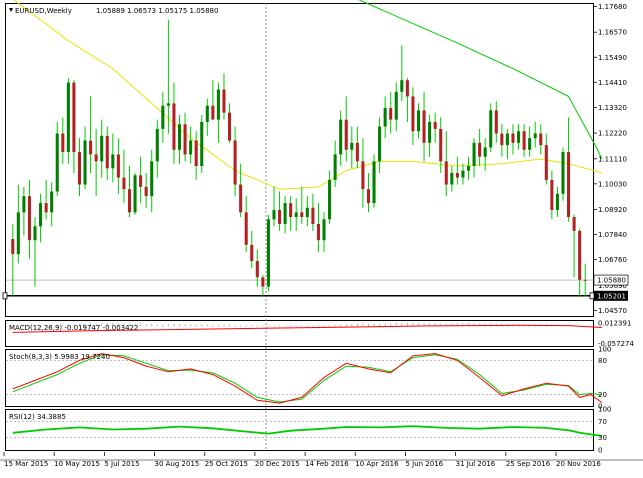 This screenshot has width=643, height=478. Describe the element at coordinates (37, 417) in the screenshot. I see `rsi-label: RSI(12) 34.3885` at that location.